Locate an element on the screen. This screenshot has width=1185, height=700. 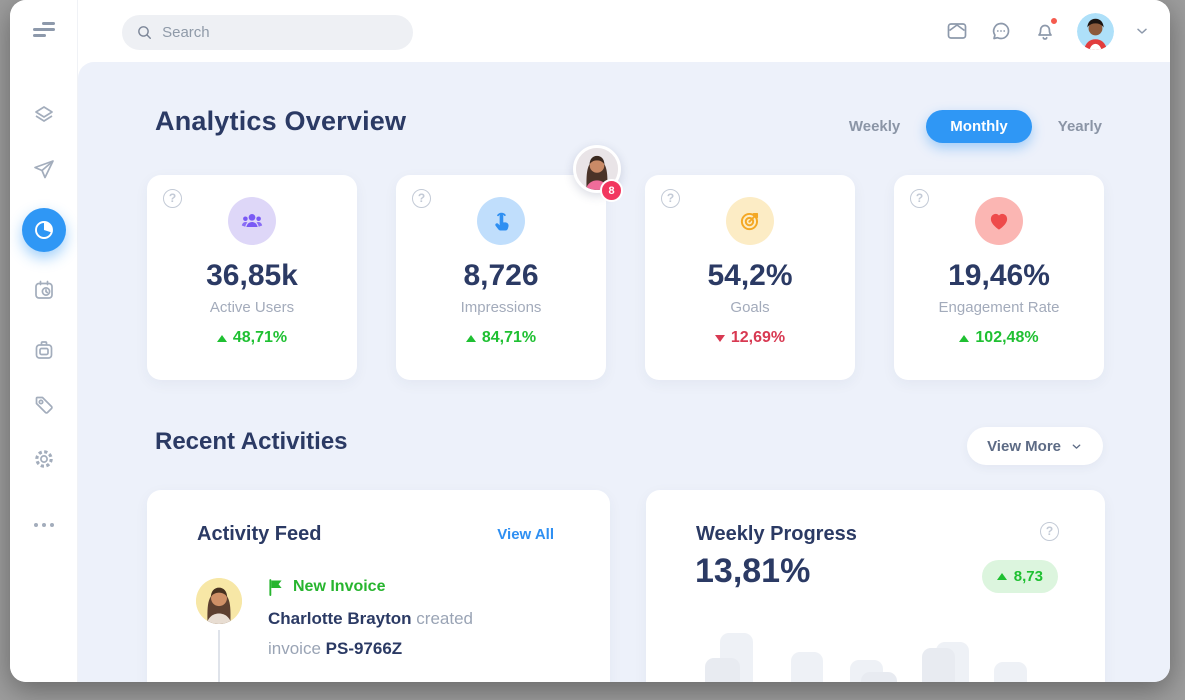
weekly-bars is located at coordinates (875, 657).